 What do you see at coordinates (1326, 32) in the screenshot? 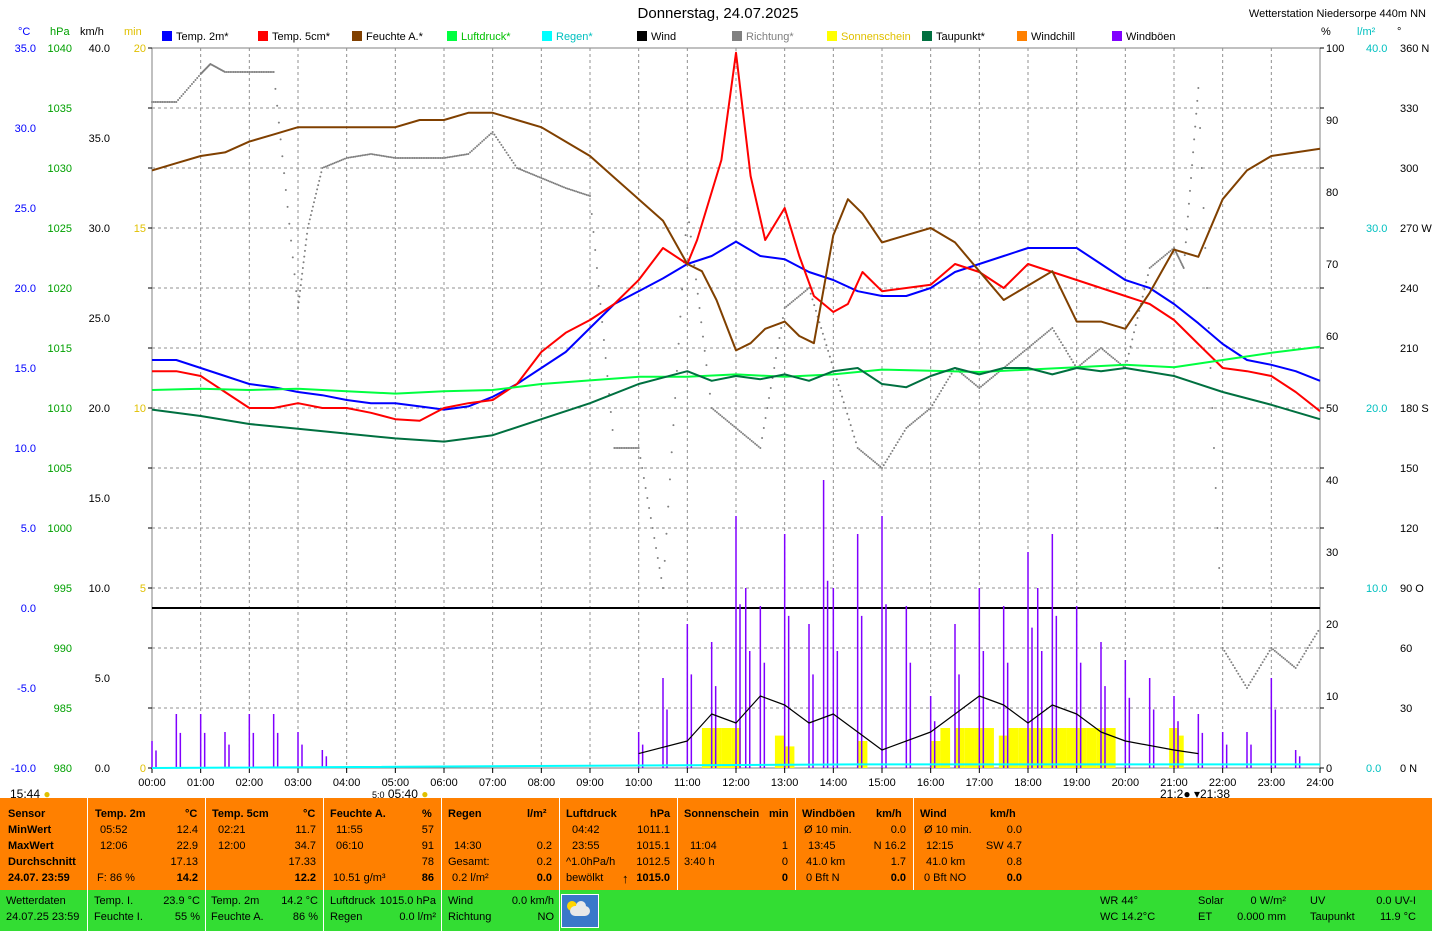
I see `humidity-axis-unit: %` at bounding box center [1326, 32].